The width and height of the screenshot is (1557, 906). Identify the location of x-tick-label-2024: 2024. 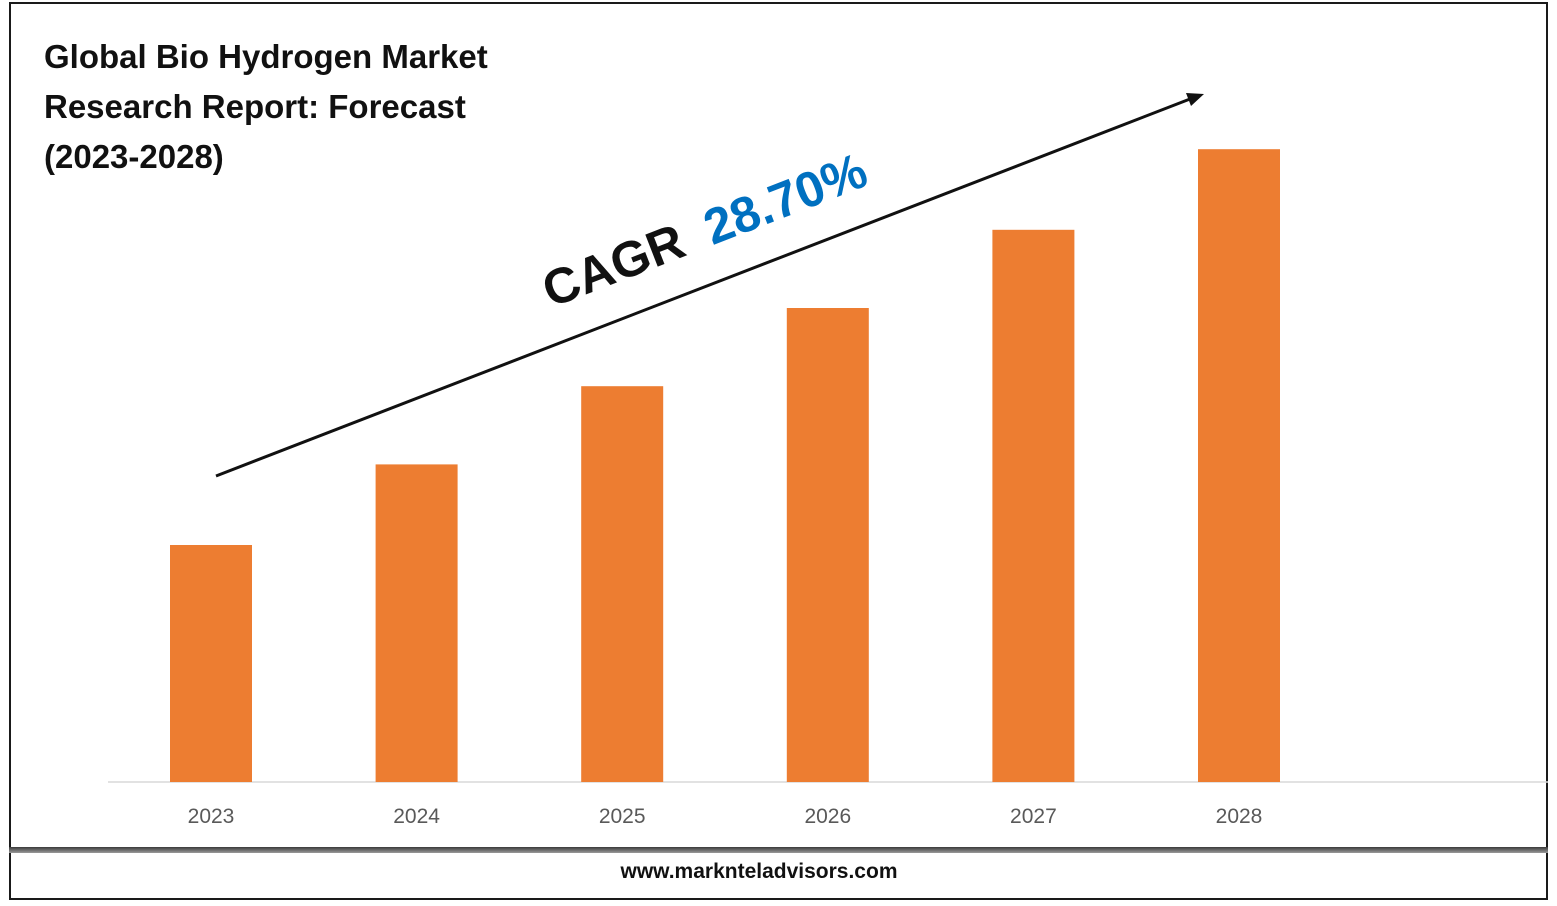
(416, 816).